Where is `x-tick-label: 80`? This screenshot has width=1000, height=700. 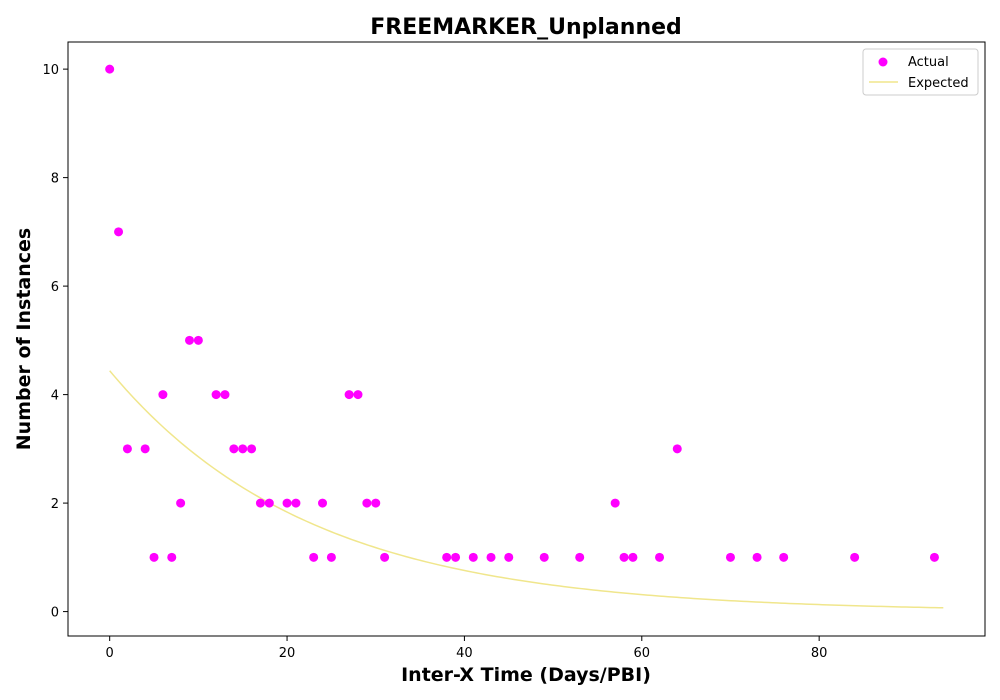 x-tick-label: 80 is located at coordinates (819, 653).